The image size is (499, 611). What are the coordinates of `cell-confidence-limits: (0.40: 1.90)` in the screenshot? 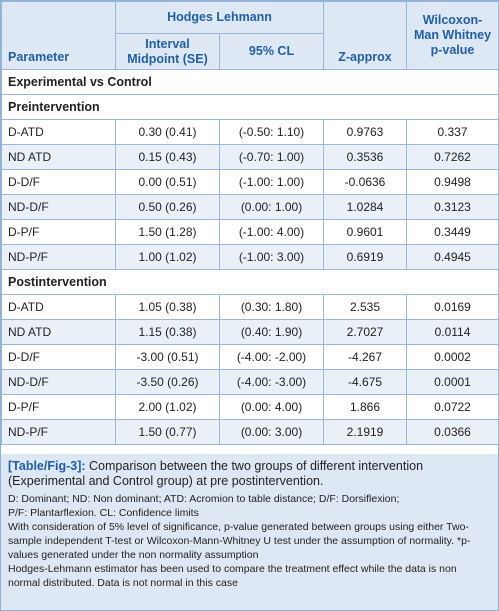 It's located at (271, 332).